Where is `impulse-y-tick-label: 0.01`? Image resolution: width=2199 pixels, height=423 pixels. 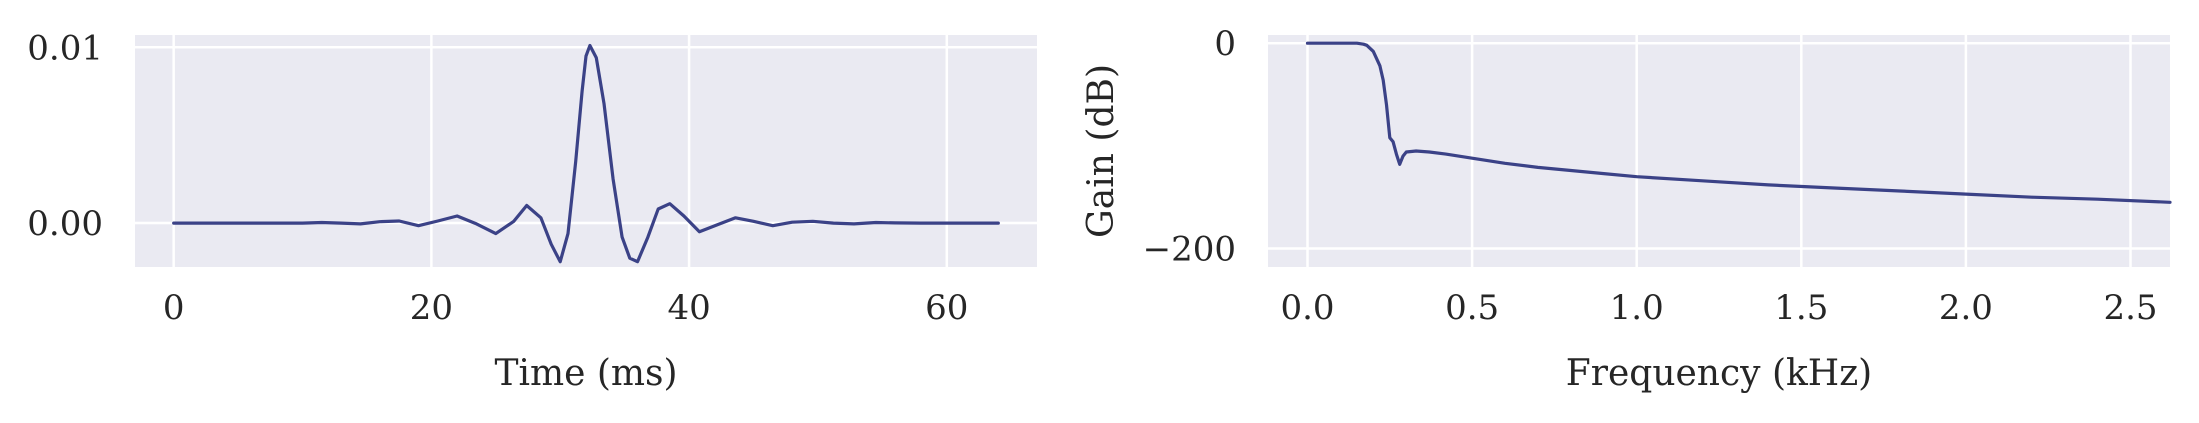
impulse-y-tick-label: 0.01 is located at coordinates (65, 48).